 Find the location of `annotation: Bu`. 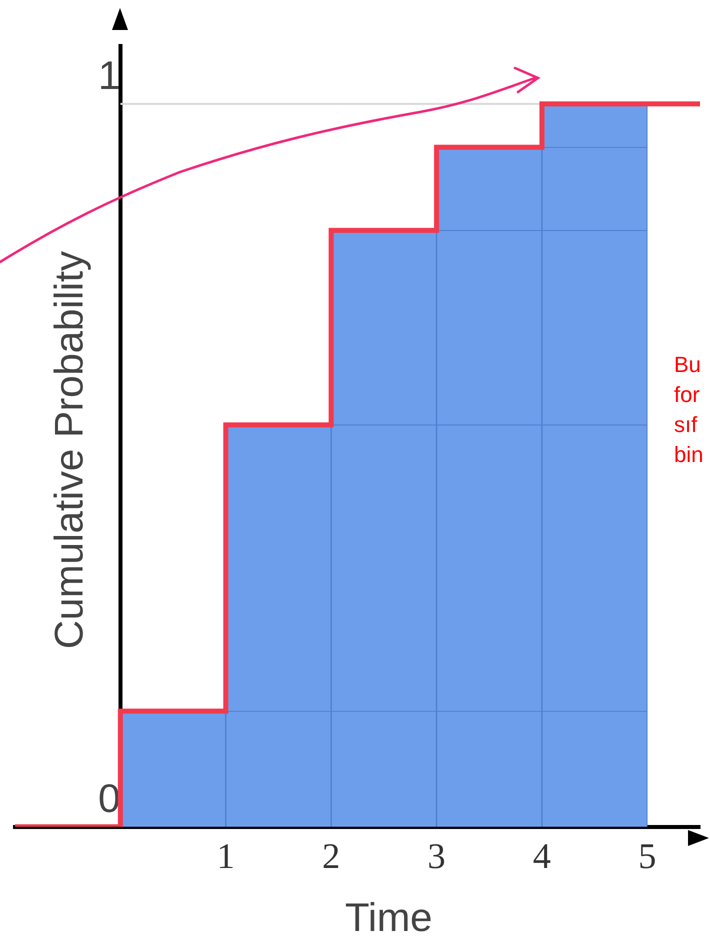

annotation: Bu is located at coordinates (688, 365).